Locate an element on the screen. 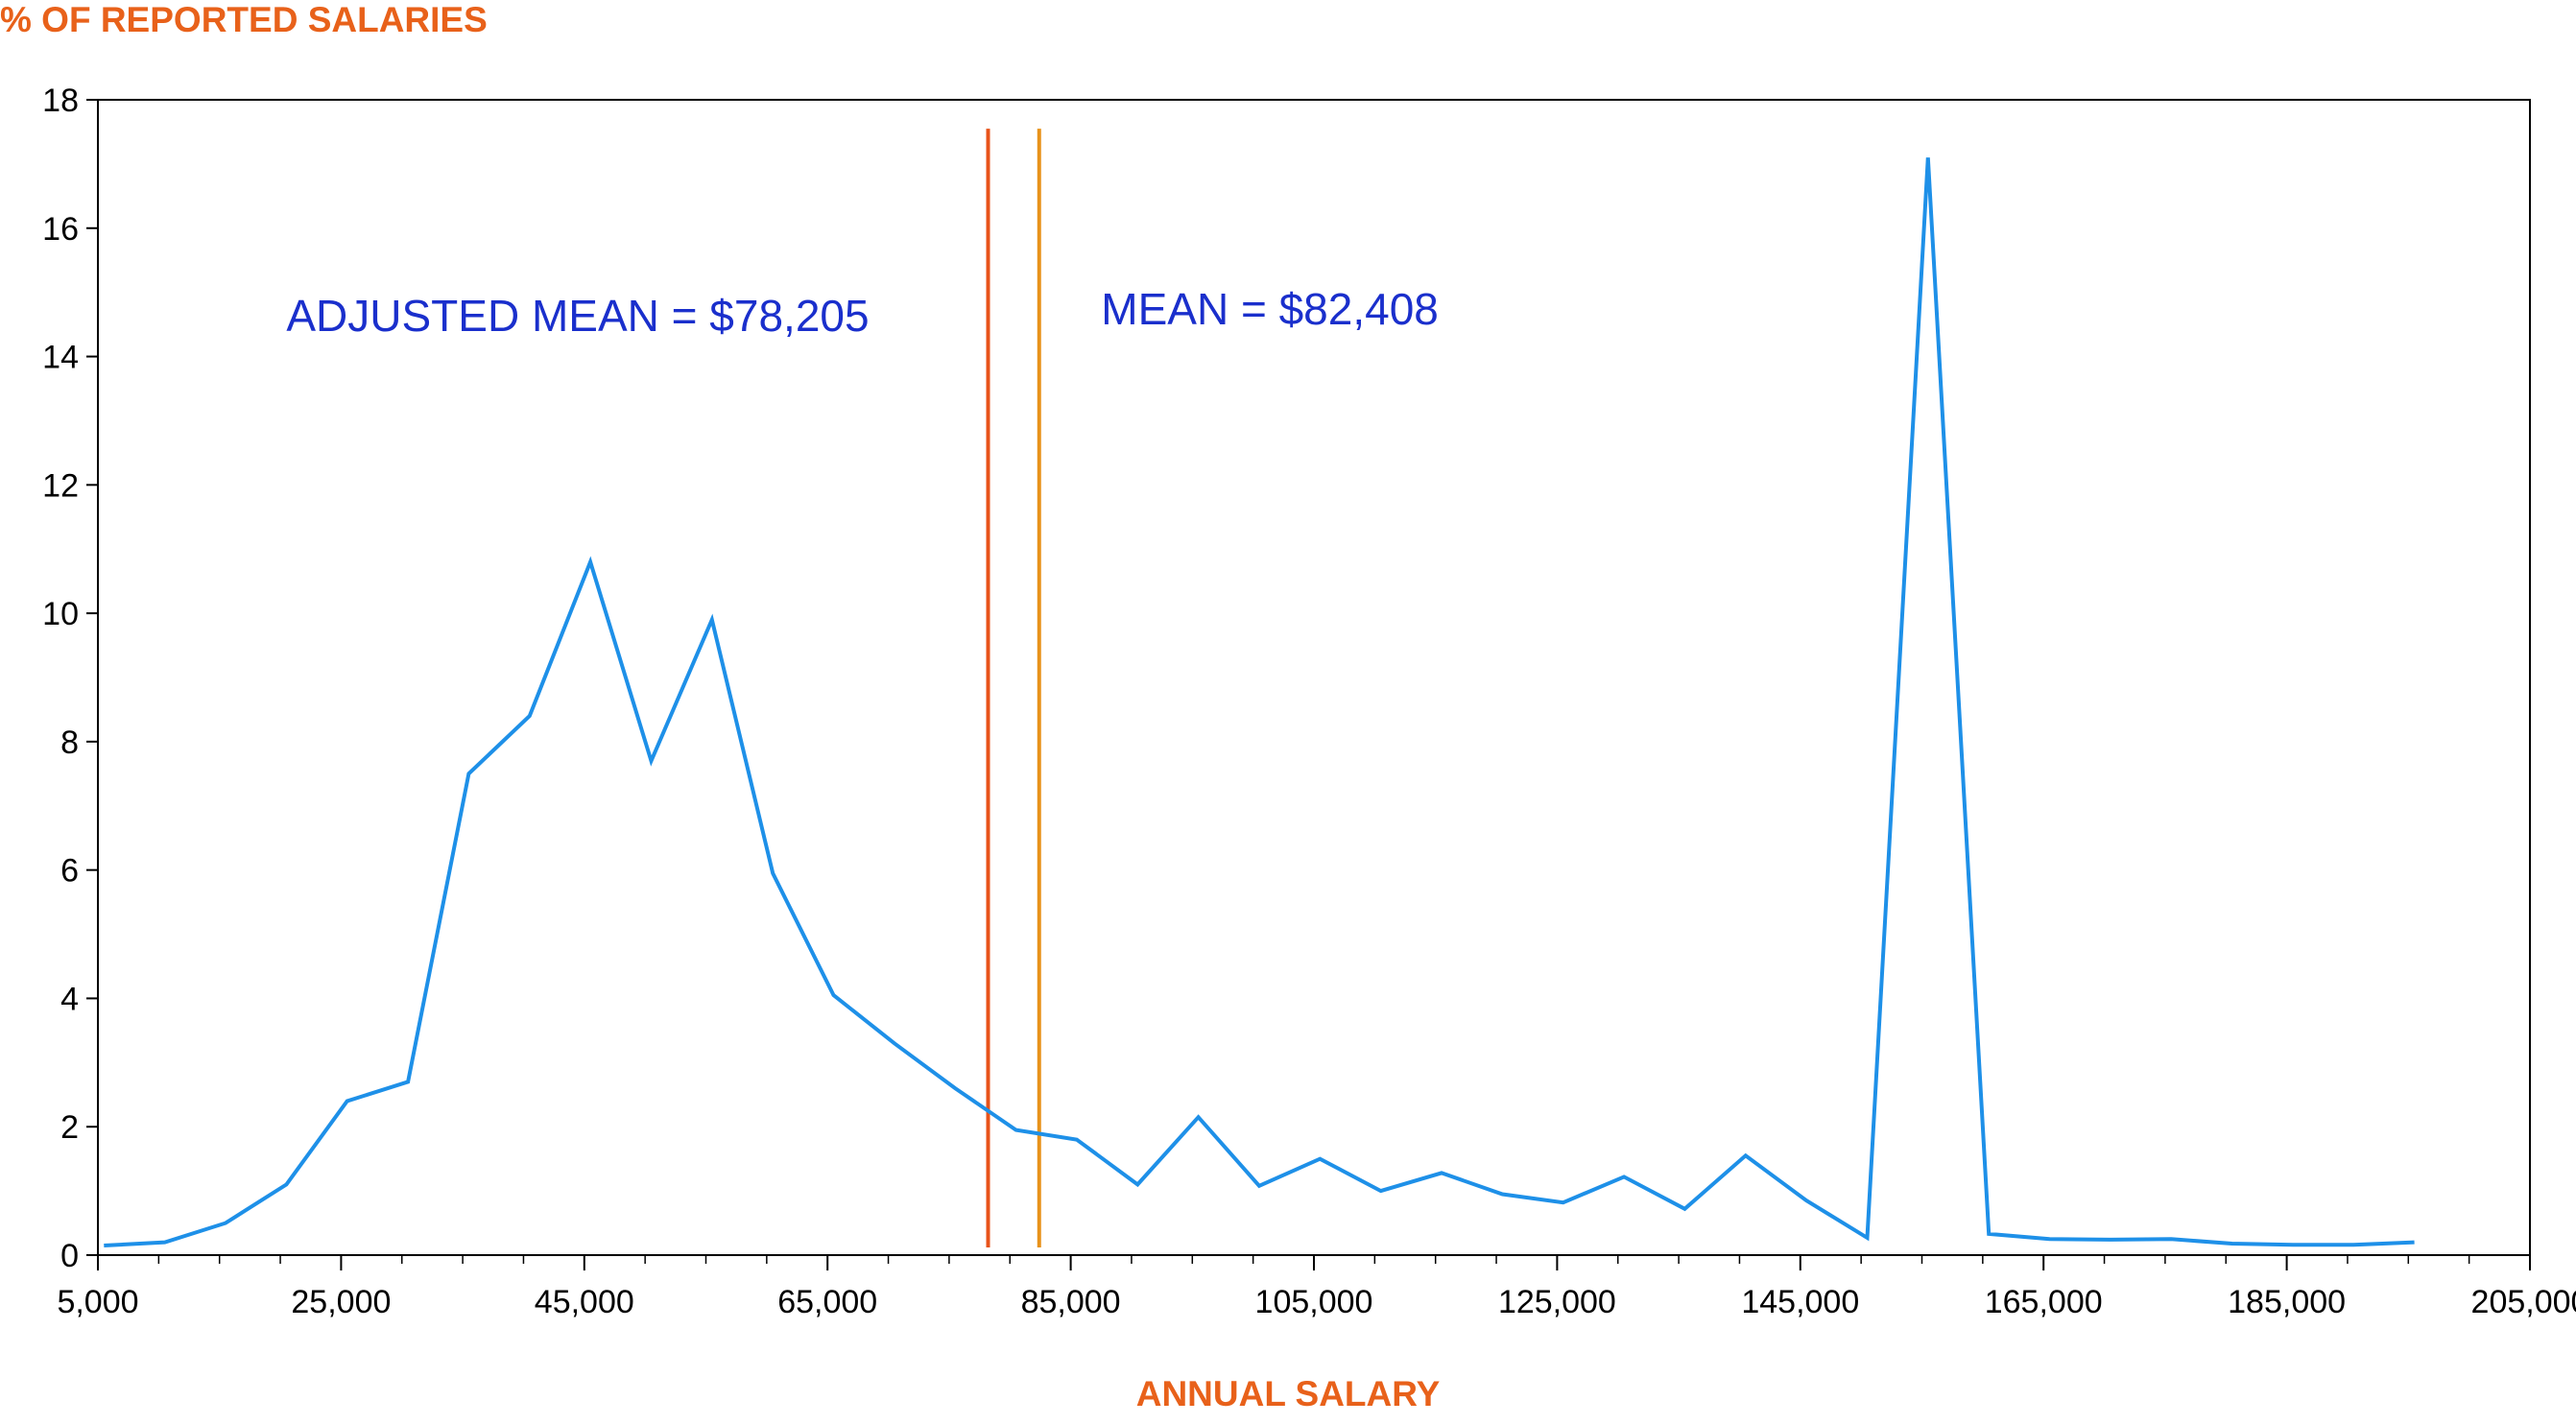  x-tick-label: 85,000 is located at coordinates (1071, 1302).